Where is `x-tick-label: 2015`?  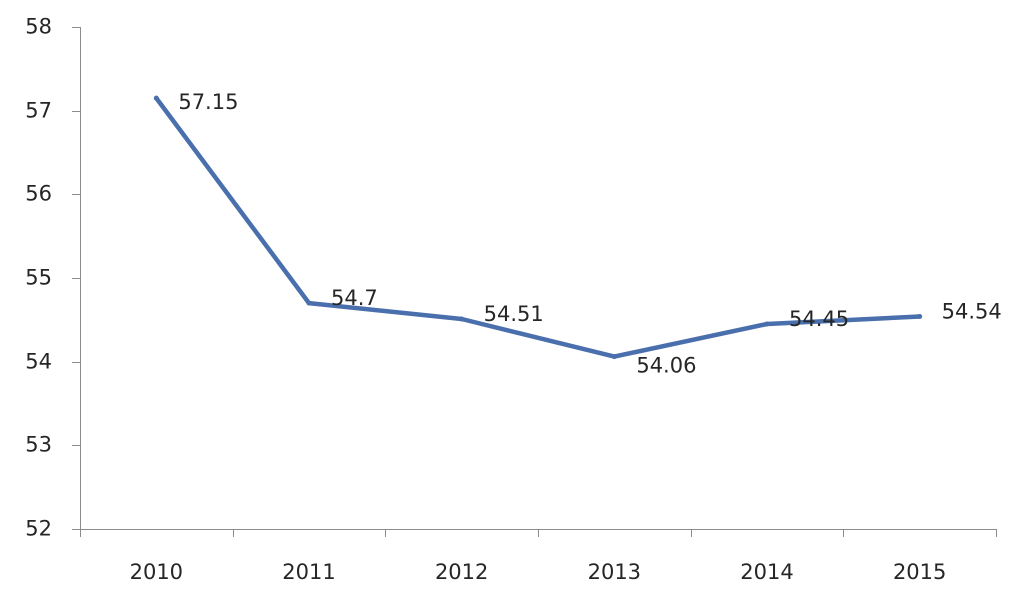
x-tick-label: 2015 is located at coordinates (919, 572).